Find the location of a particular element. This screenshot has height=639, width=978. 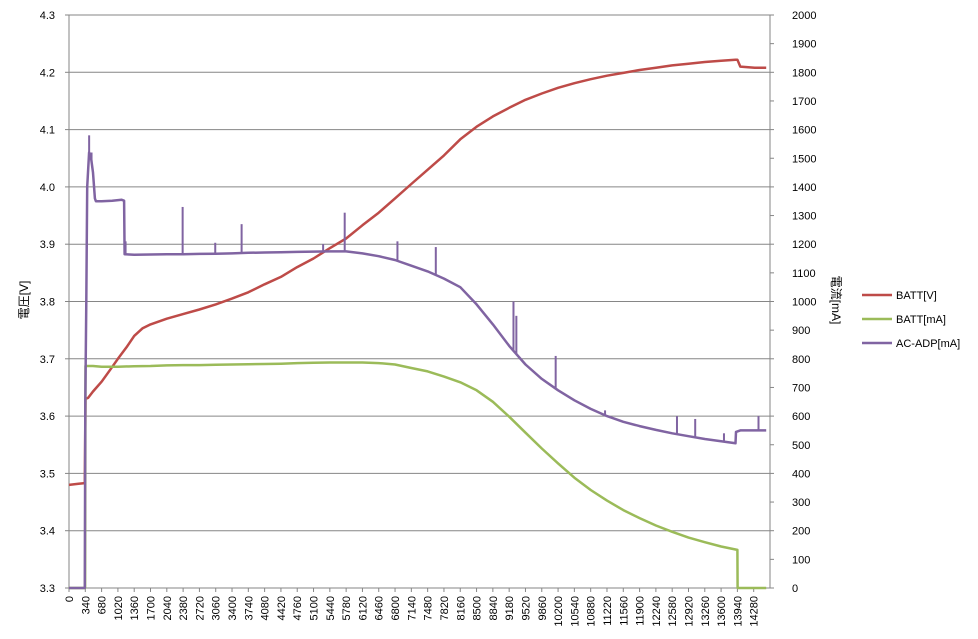

x-tick-label: 12580 is located at coordinates (673, 611).